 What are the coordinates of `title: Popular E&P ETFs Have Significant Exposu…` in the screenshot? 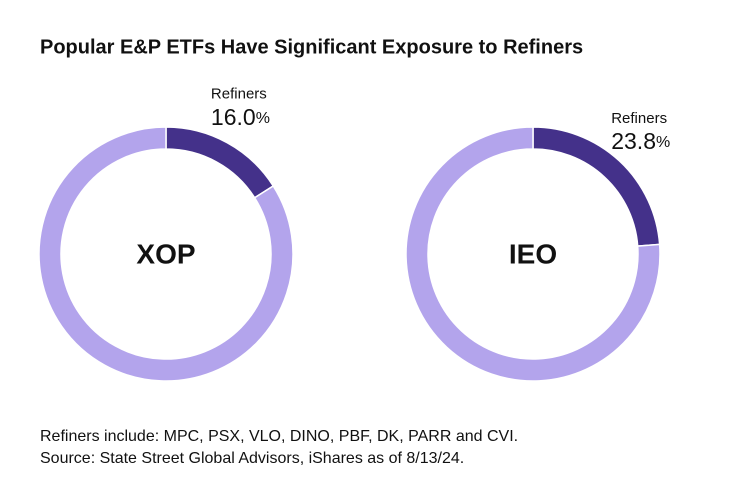 It's located at (311, 47).